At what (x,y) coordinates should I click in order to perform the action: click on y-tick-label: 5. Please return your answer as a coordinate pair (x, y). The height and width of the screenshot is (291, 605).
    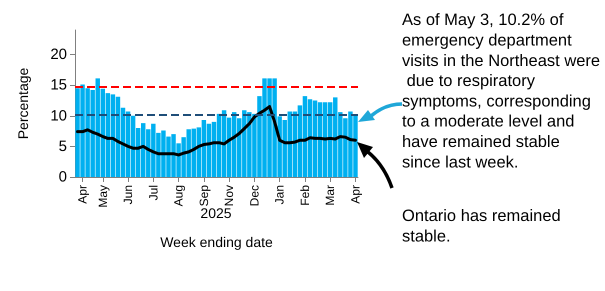
    Looking at the image, I should click on (62, 146).